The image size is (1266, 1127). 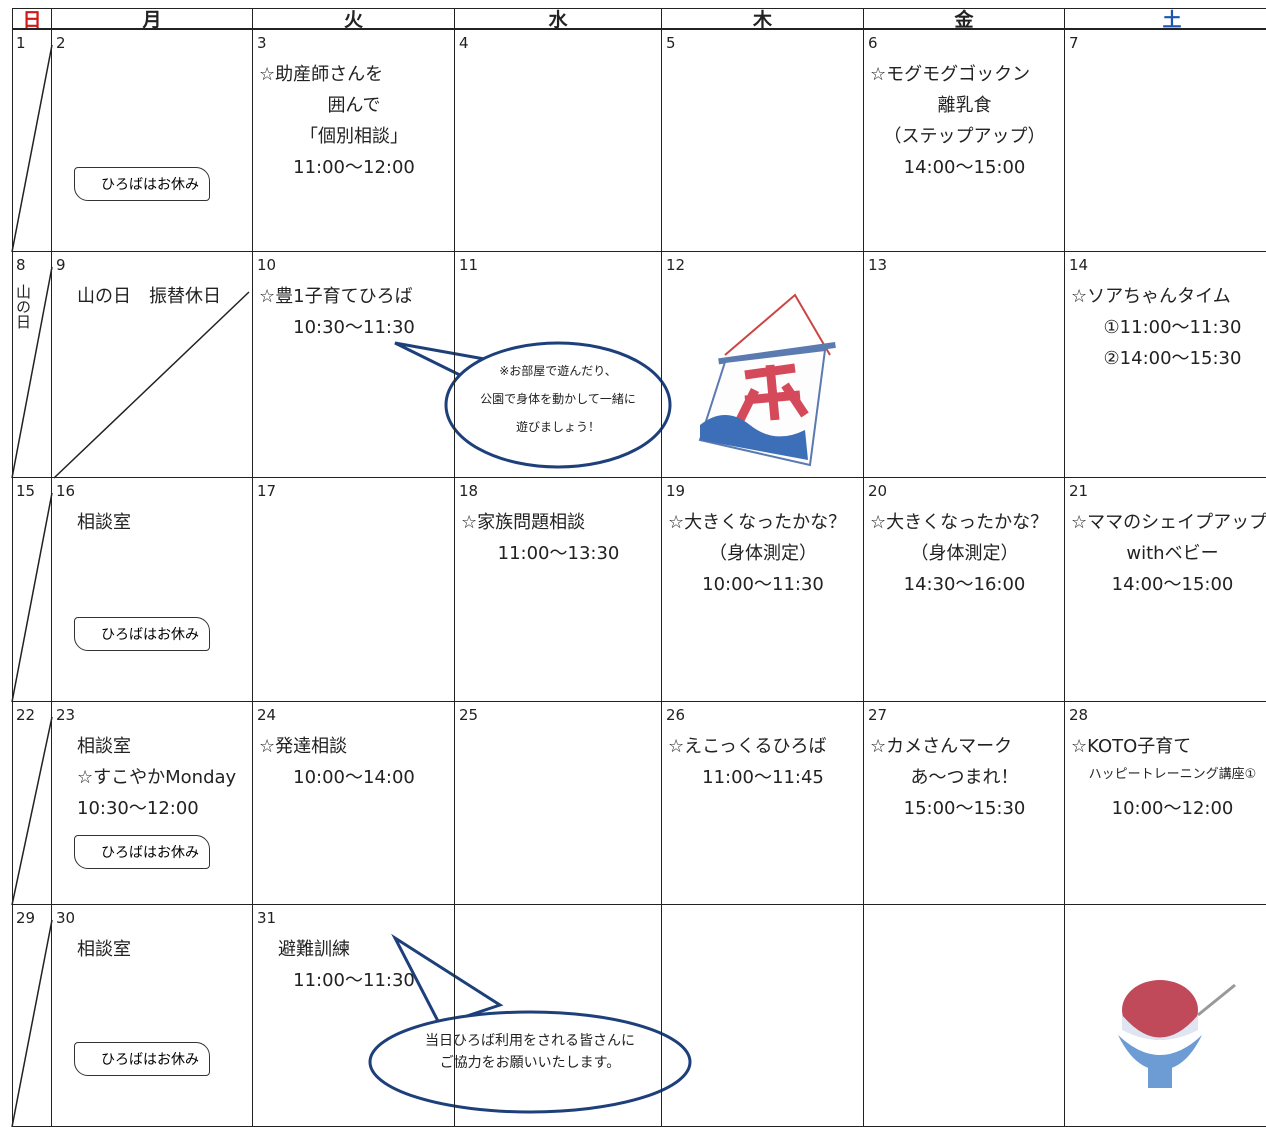 I want to click on date-number: 16, so click(x=66, y=491).